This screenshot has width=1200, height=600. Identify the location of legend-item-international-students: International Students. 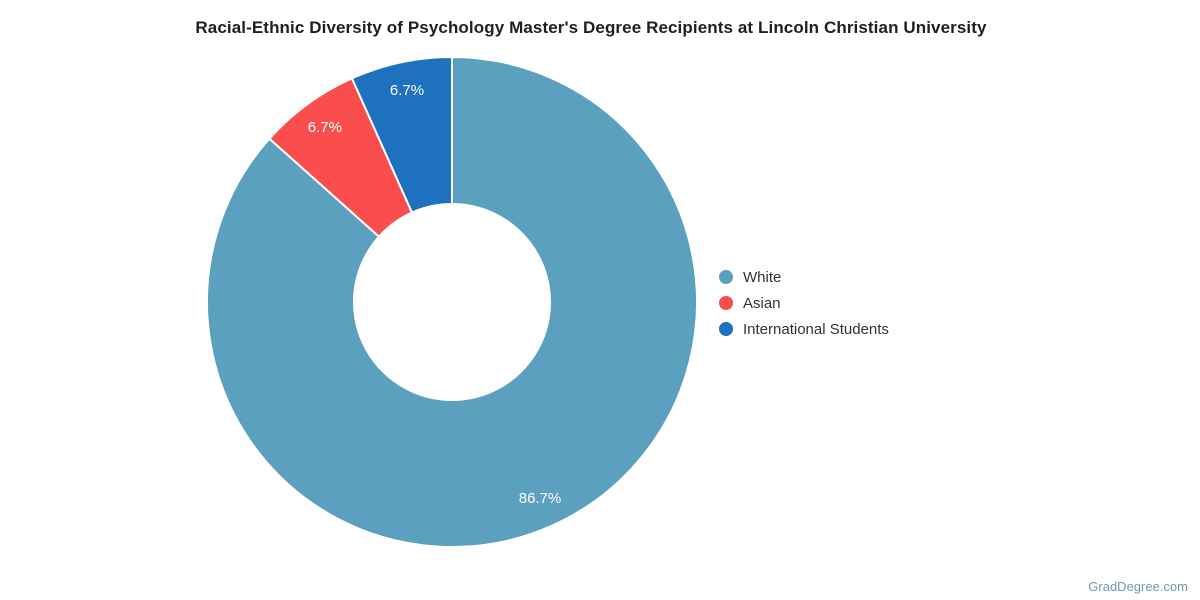
(804, 329).